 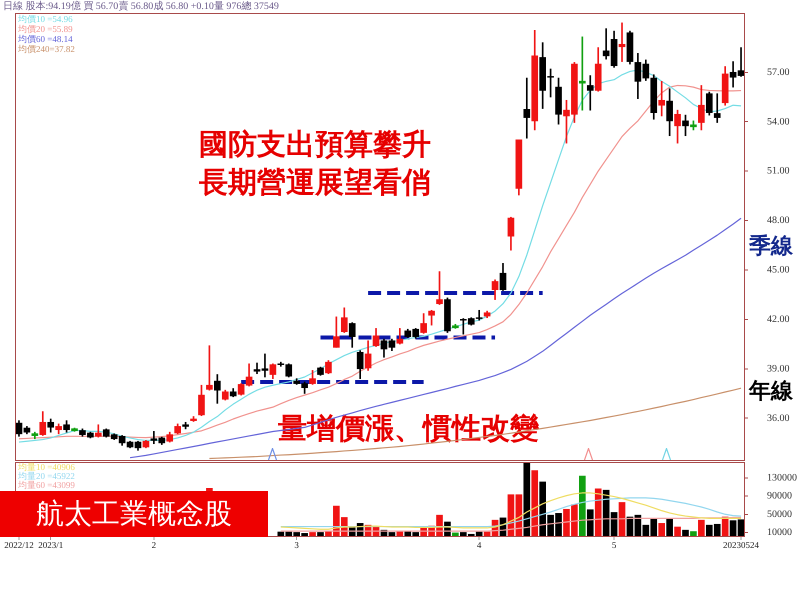 What do you see at coordinates (779, 514) in the screenshot?
I see `y-tick-label: 50000` at bounding box center [779, 514].